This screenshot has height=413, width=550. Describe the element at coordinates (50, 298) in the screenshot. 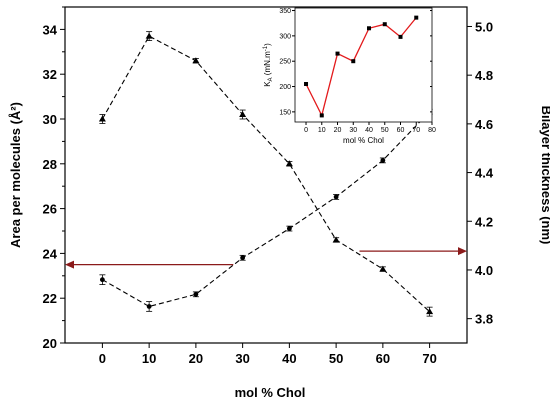

I see `y-tick-label: 22` at that location.